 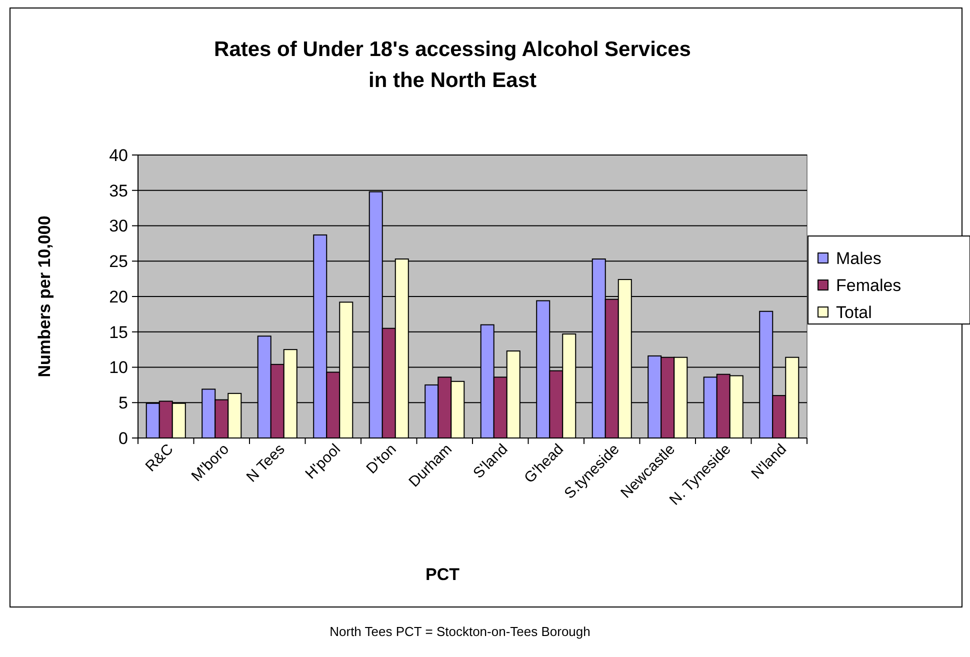 I want to click on y-tick-label: 10, so click(x=118, y=368).